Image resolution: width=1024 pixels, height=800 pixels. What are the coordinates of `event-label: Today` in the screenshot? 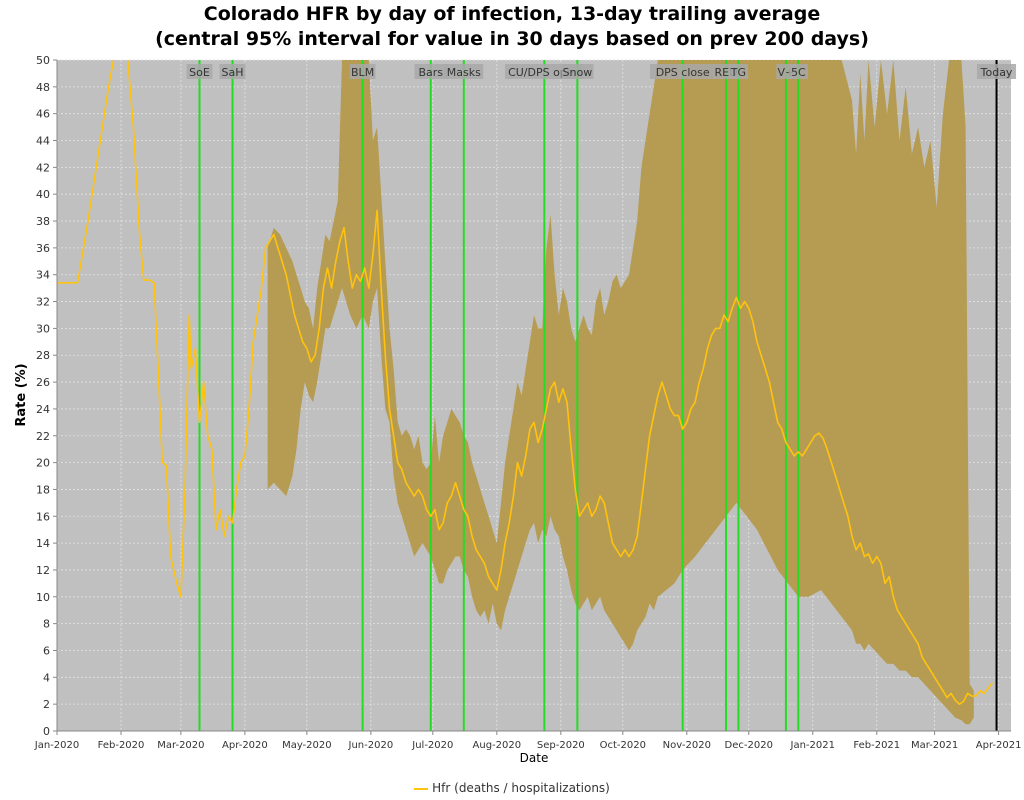 It's located at (996, 72).